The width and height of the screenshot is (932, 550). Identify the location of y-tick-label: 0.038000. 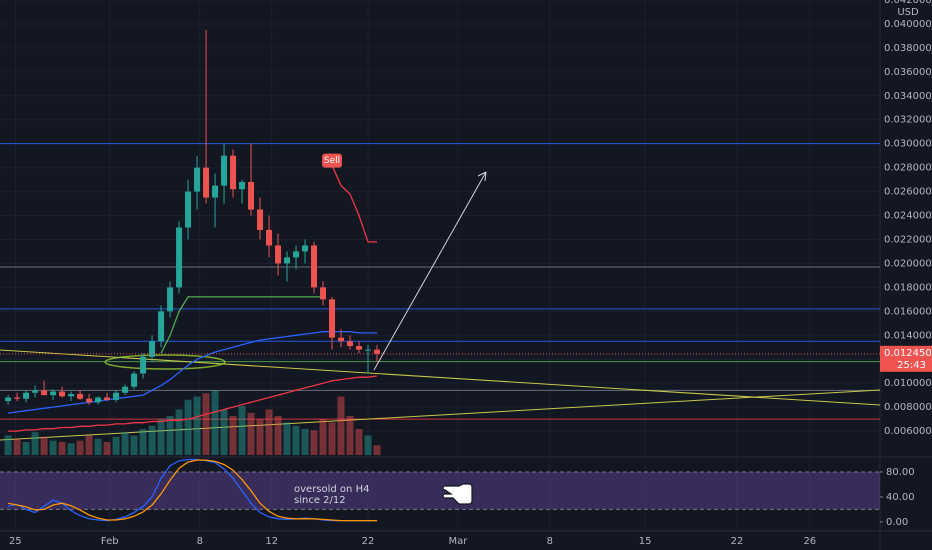
(908, 48).